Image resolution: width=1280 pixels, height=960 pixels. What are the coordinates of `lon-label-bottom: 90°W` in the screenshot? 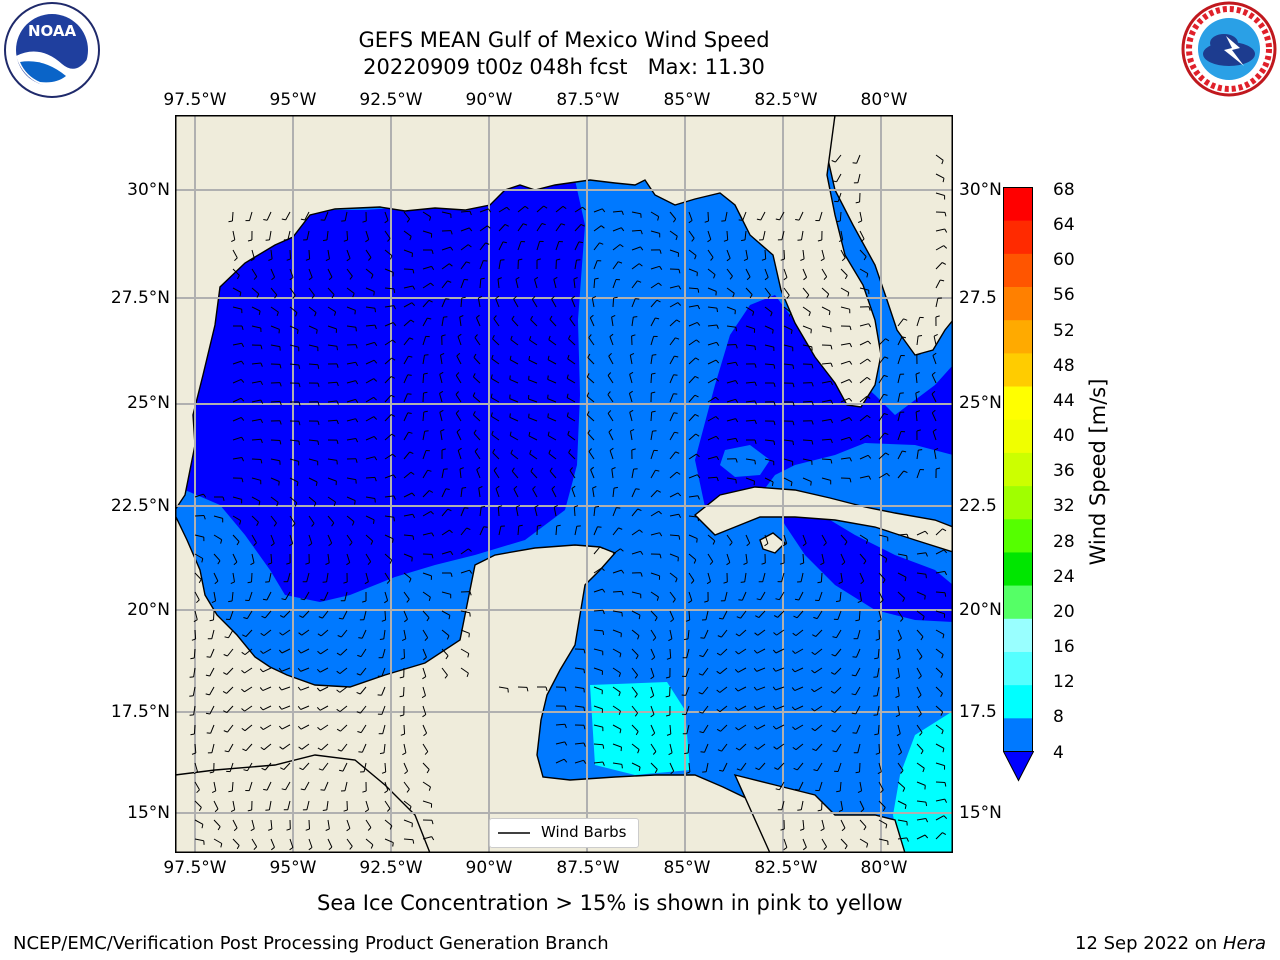 It's located at (489, 868).